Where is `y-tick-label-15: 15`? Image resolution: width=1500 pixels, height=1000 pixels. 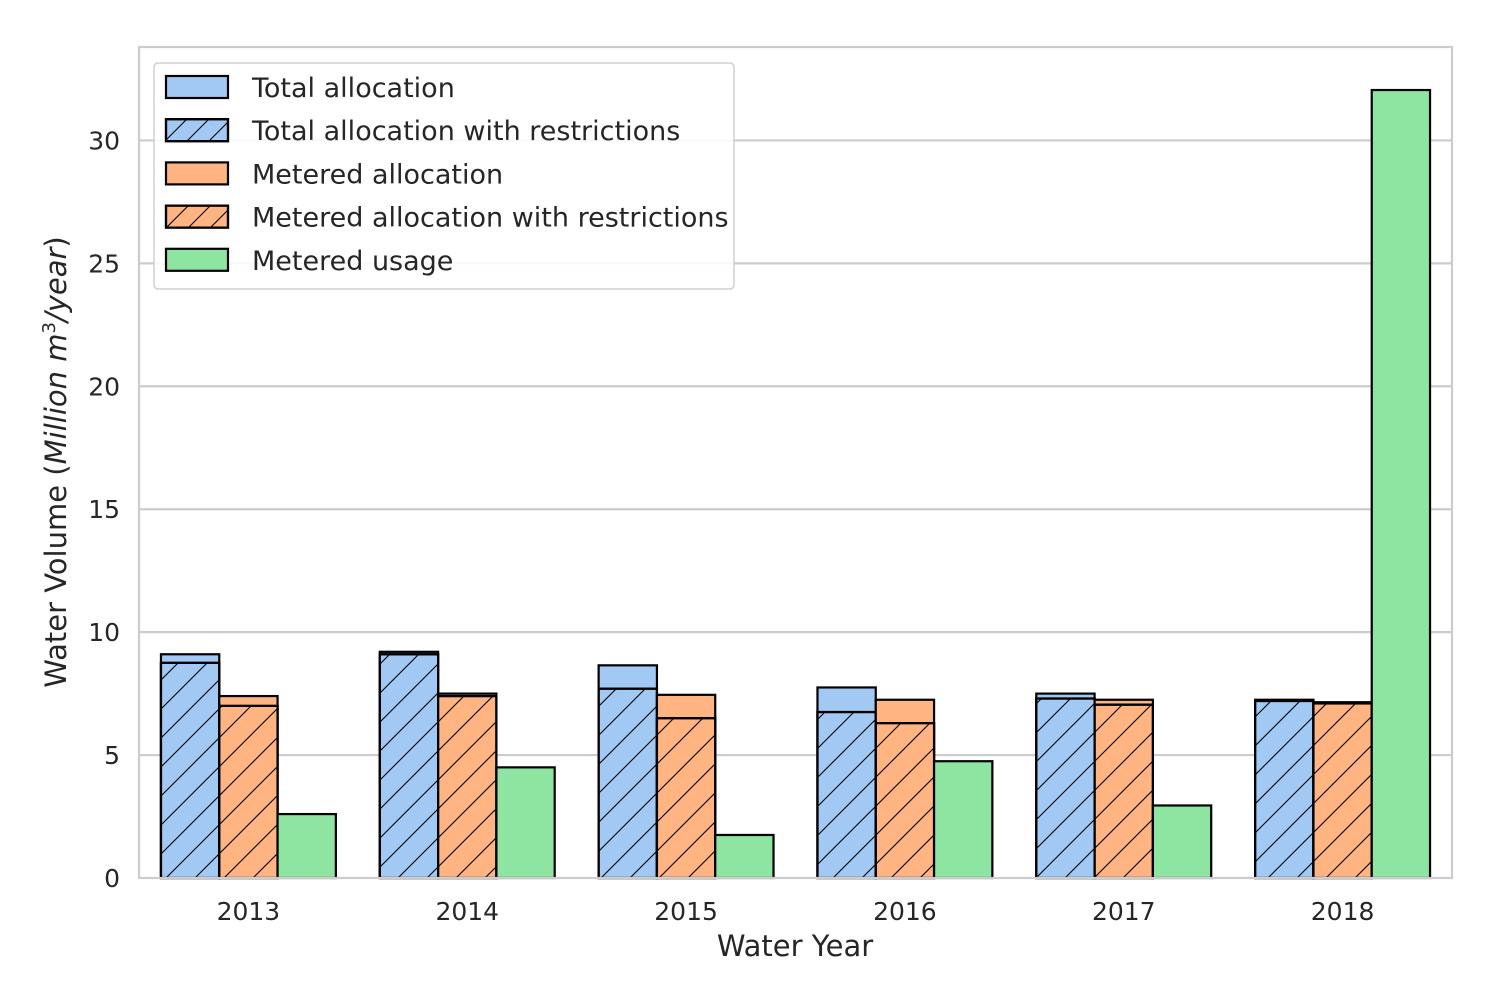
y-tick-label-15: 15 is located at coordinates (104, 509).